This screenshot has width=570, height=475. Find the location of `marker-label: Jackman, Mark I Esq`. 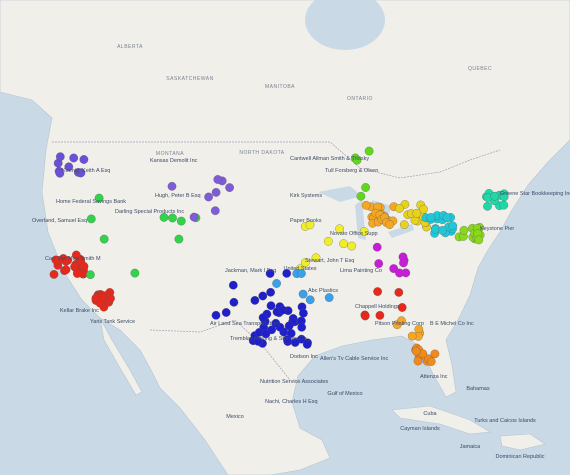

marker-label: Jackman, Mark I Esq is located at coordinates (250, 271).